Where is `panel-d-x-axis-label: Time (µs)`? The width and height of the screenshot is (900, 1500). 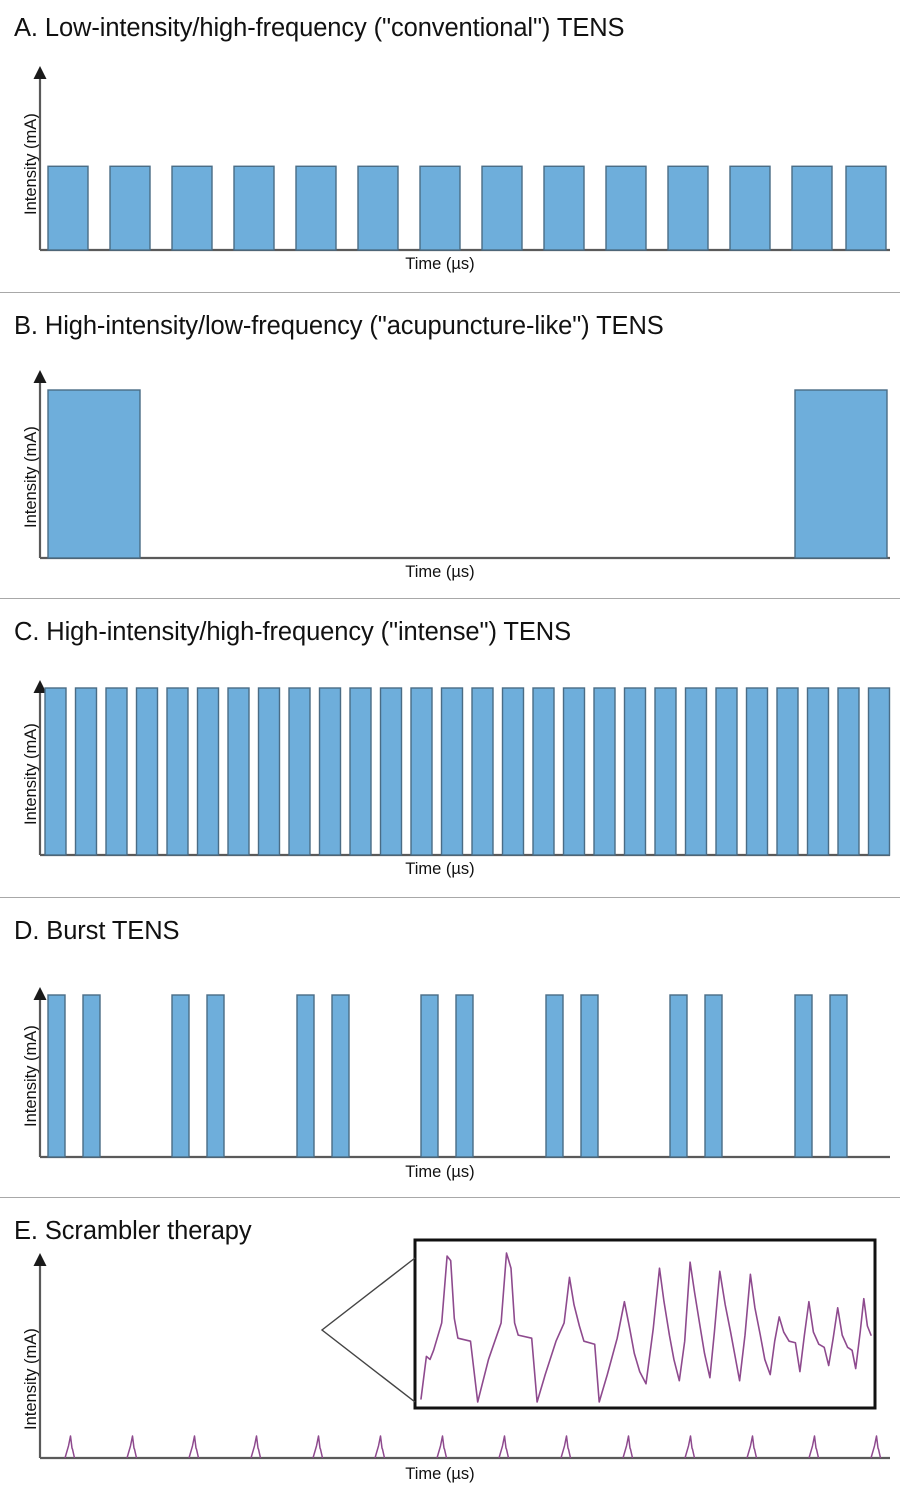 panel-d-x-axis-label: Time (µs) is located at coordinates (440, 1172).